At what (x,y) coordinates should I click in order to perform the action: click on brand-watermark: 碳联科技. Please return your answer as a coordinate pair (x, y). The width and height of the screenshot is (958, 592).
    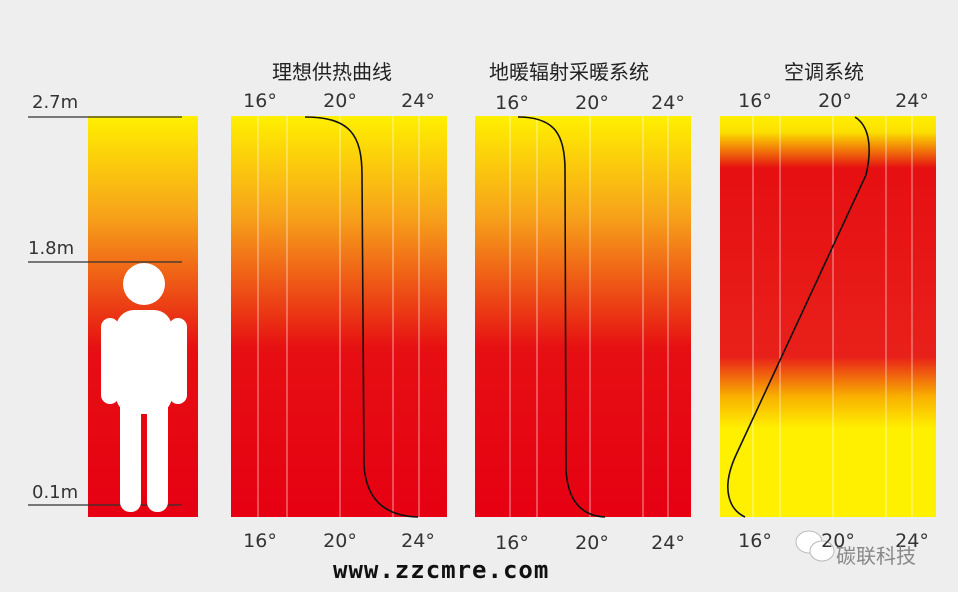
    Looking at the image, I should click on (876, 556).